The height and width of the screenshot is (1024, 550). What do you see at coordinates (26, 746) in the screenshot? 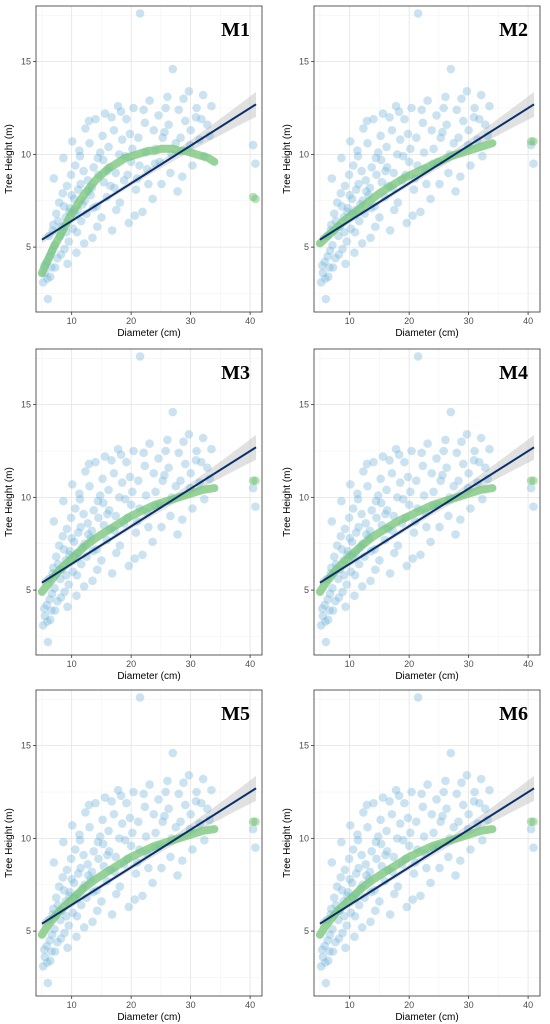
I see `y-tick-label: 15` at bounding box center [26, 746].